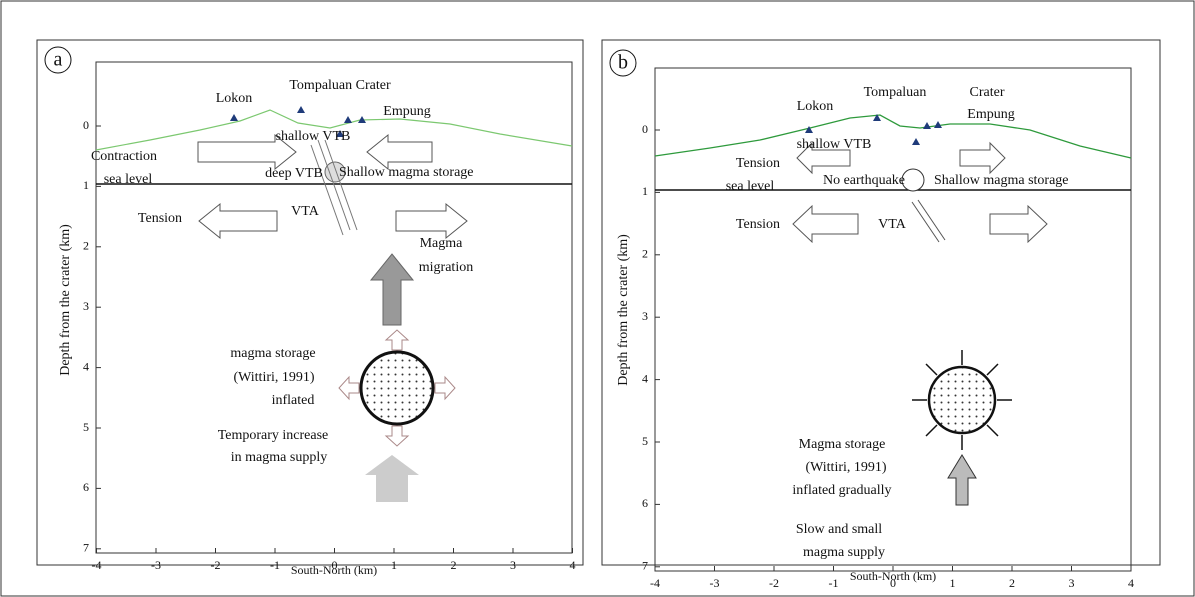  I want to click on panel-label: b, so click(623, 63).